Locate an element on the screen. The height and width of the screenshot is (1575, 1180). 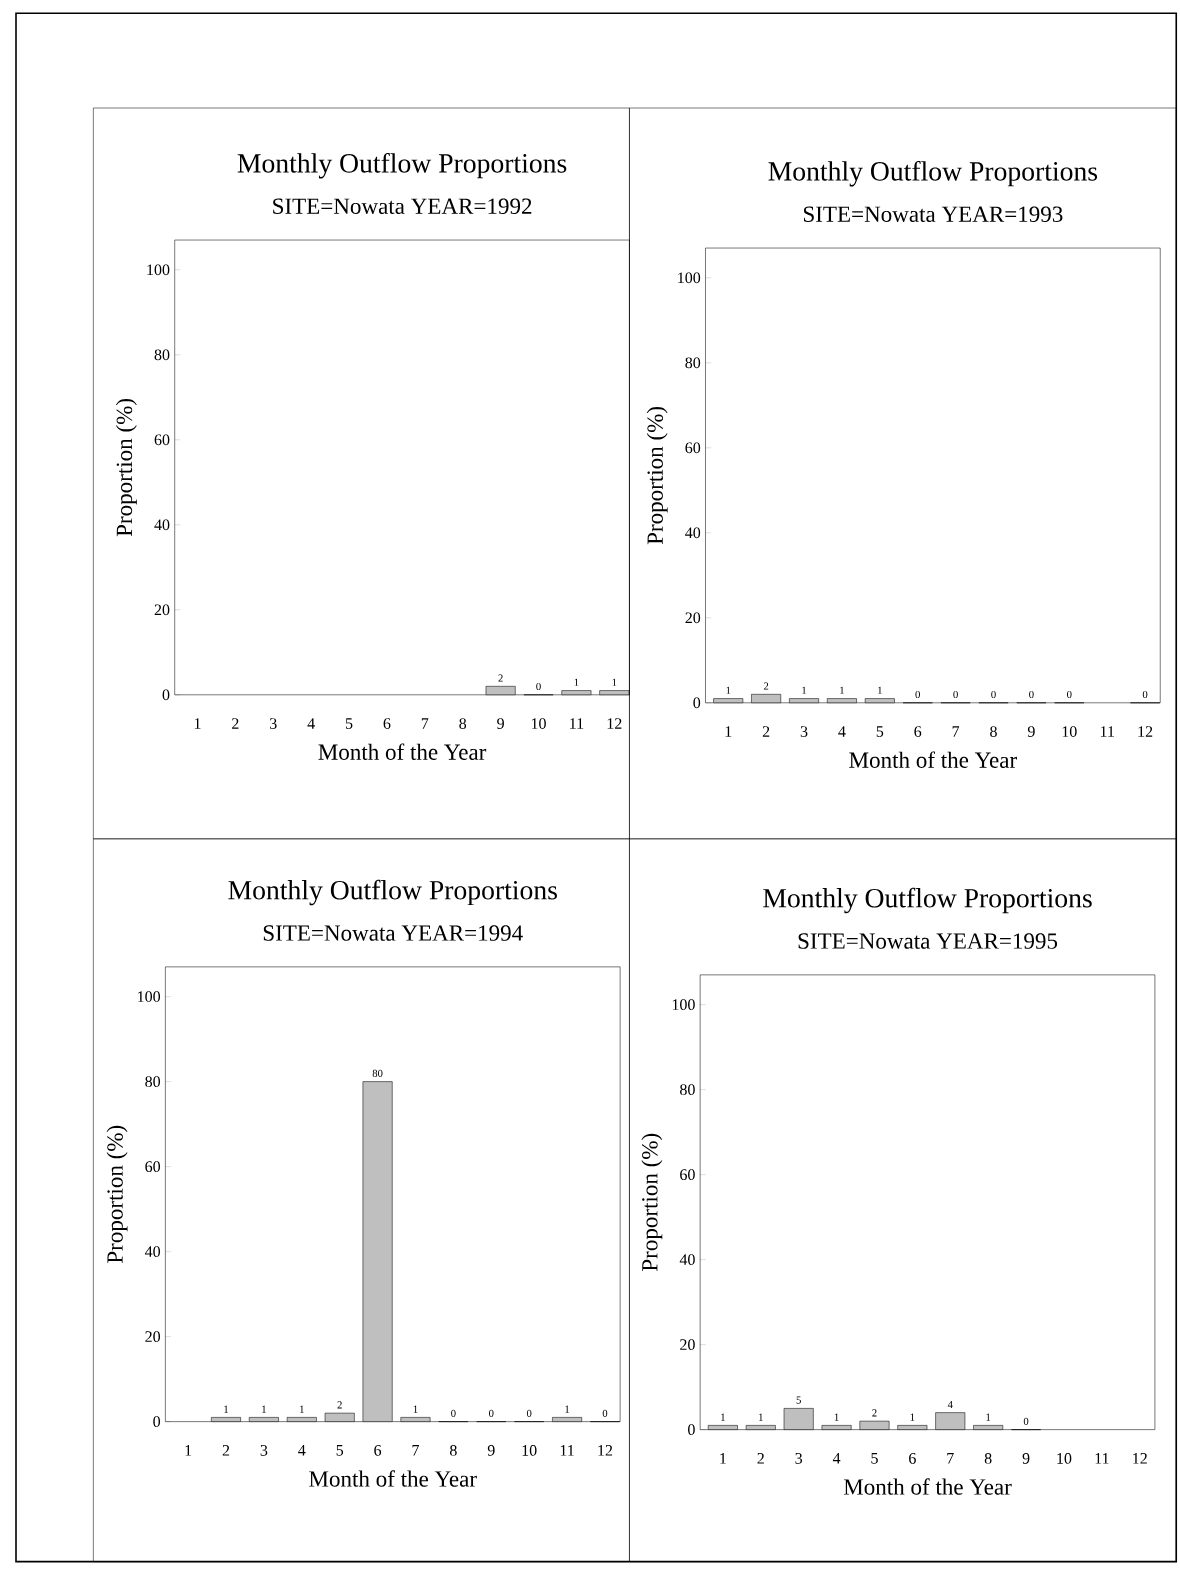
chart-subtitle: SITE=Nowata YEAR=1992 is located at coordinates (402, 206).